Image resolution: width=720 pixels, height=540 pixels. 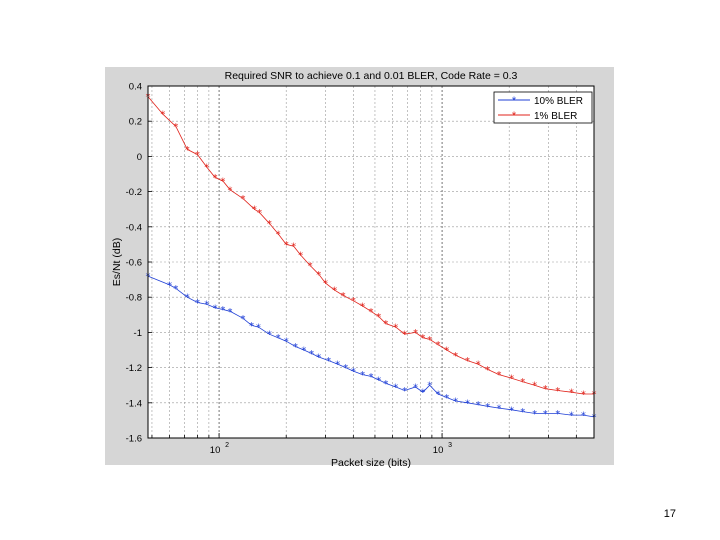 I want to click on y-axis-label: Es/Nt (dB), so click(x=117, y=262).